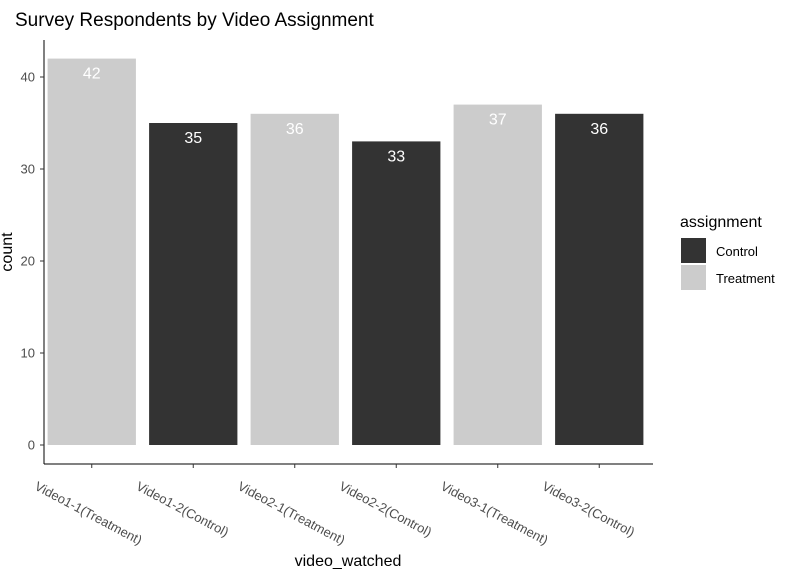 The width and height of the screenshot is (812, 586). I want to click on legend-title: assignment, so click(721, 222).